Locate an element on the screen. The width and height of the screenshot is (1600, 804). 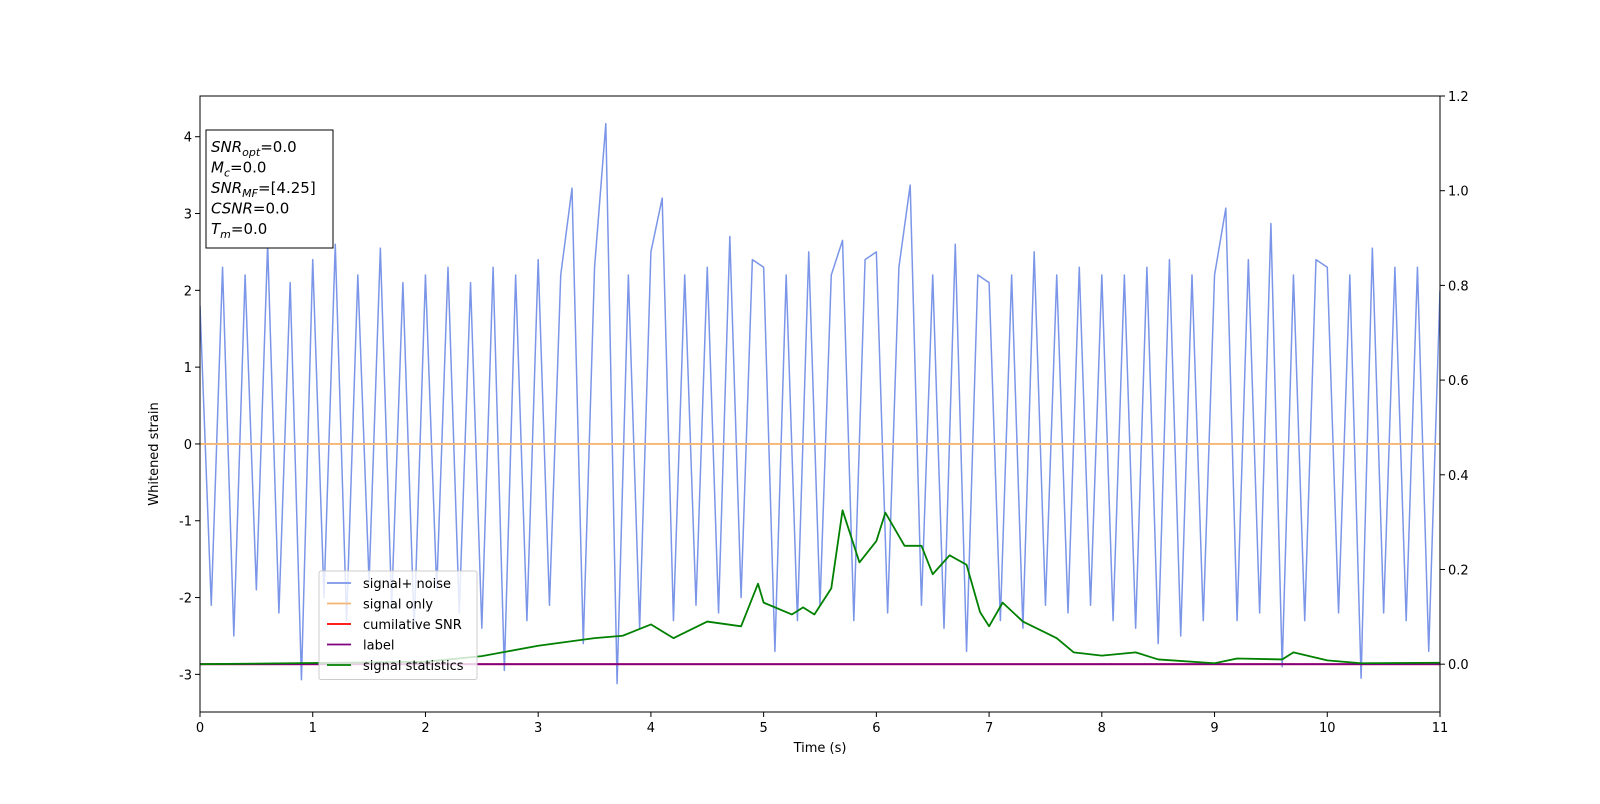
x-tick-label: 1 is located at coordinates (313, 728).